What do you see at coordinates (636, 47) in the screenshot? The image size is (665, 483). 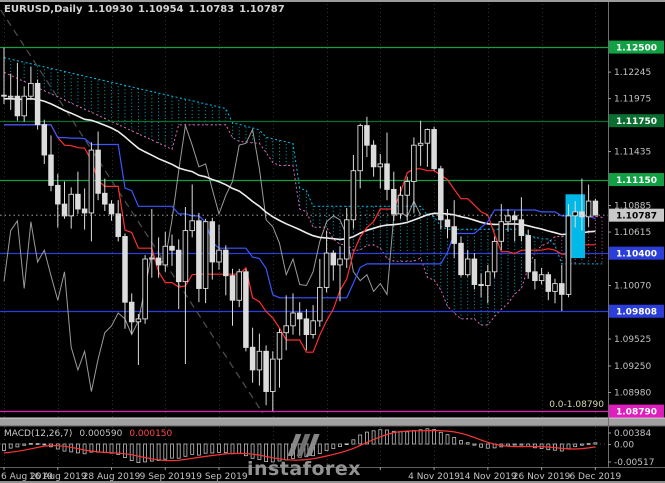 I see `level-badge-1.12500` at bounding box center [636, 47].